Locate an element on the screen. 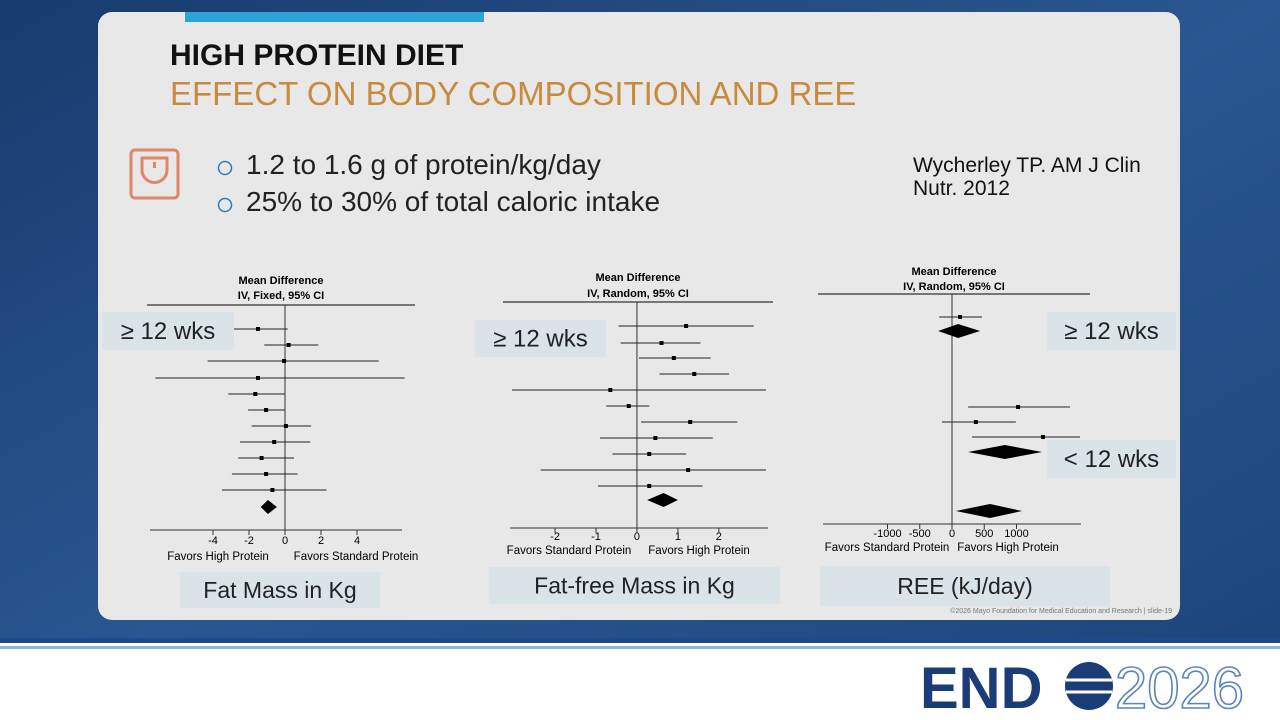 The height and width of the screenshot is (720, 1280). scale-icon is located at coordinates (154, 174).